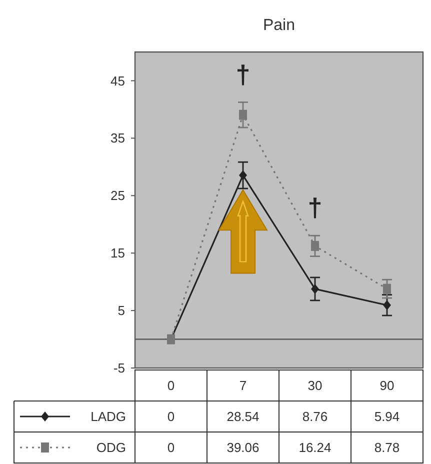 The height and width of the screenshot is (464, 431). What do you see at coordinates (108, 416) in the screenshot?
I see `legend-label: LADG` at bounding box center [108, 416].